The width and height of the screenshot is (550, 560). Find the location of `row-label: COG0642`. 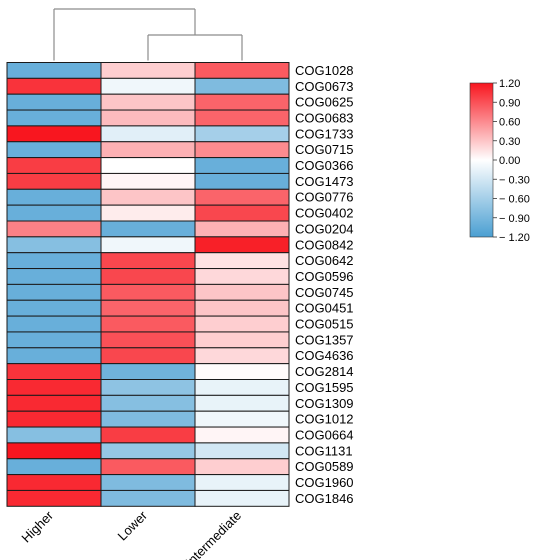

row-label: COG0642 is located at coordinates (324, 260).